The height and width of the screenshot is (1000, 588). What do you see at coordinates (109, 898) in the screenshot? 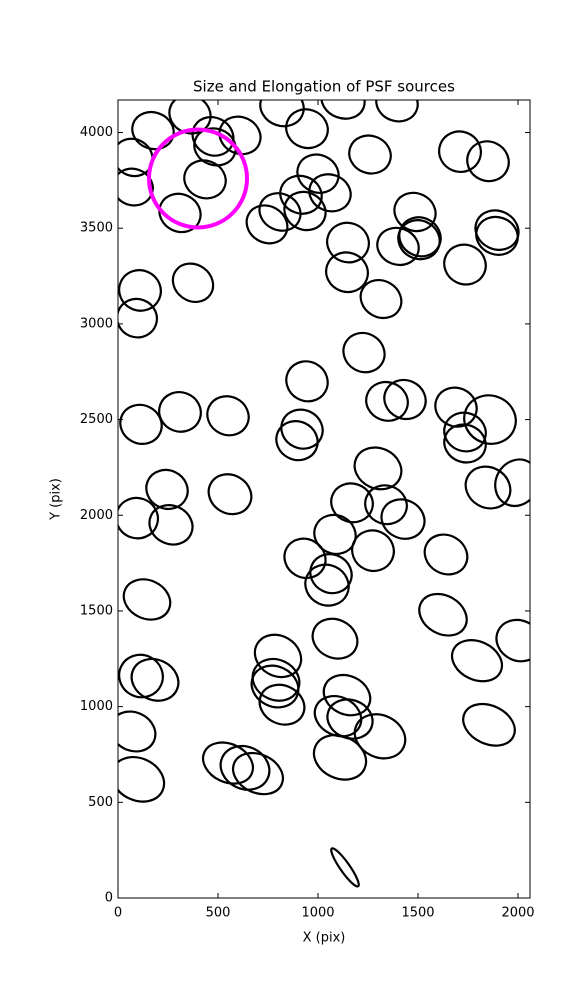
I see `y-tick-label: 0` at bounding box center [109, 898].